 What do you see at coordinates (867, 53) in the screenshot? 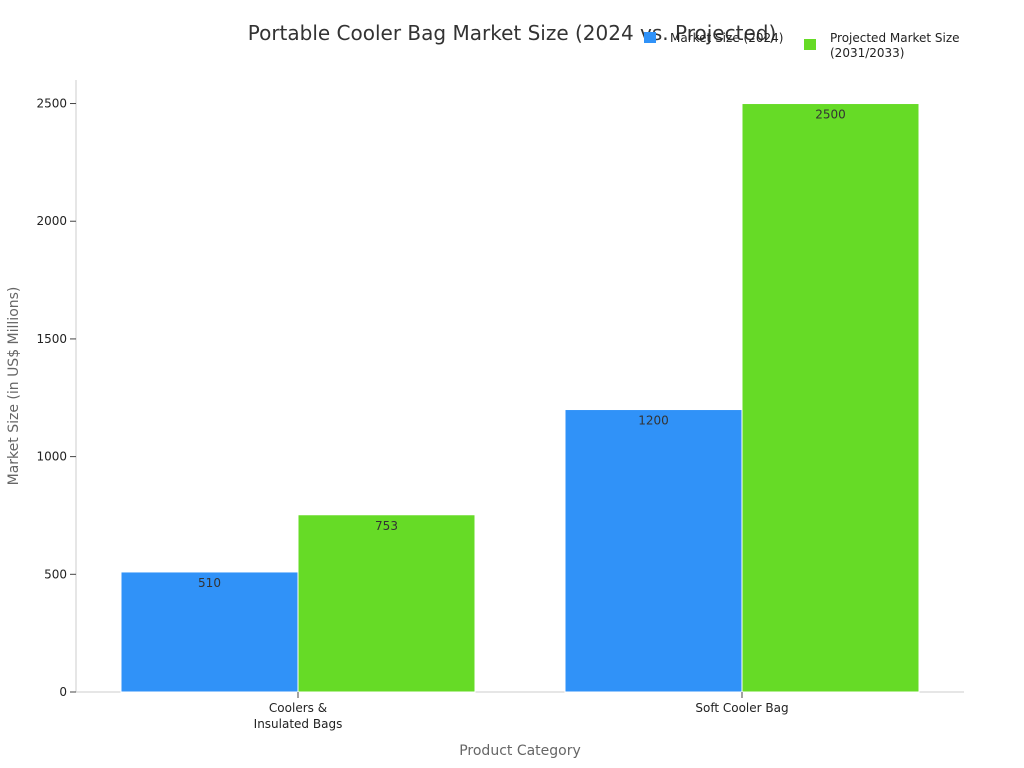
I see `legend-label-line: (2031/2033)` at bounding box center [867, 53].